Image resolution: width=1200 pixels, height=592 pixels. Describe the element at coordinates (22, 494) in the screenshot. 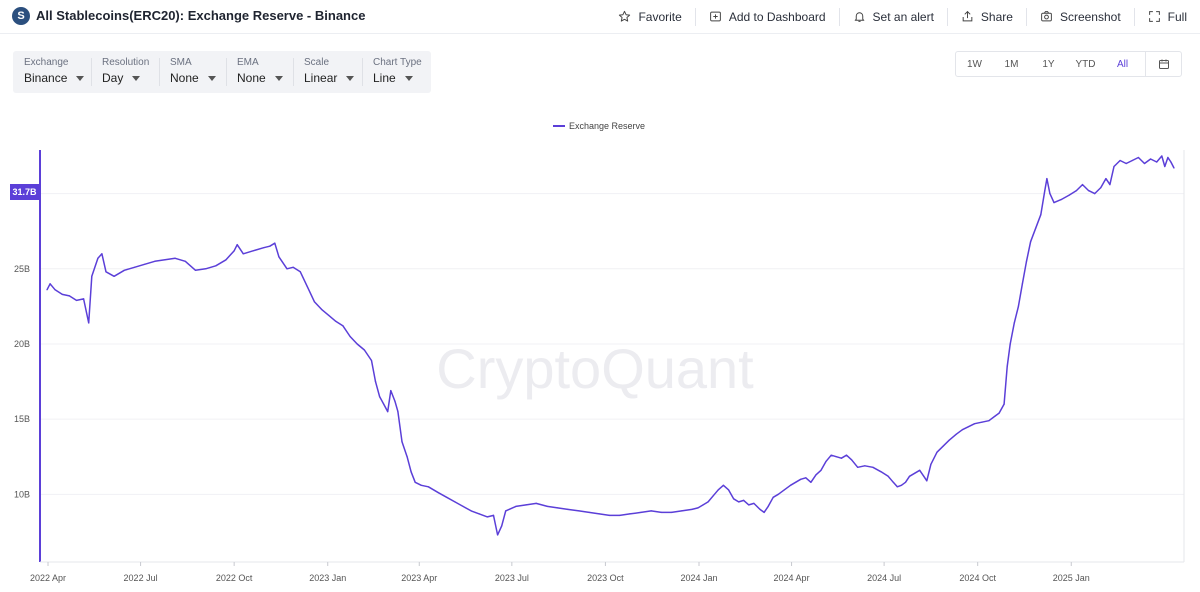

I see `y-tick-label: 10B` at that location.